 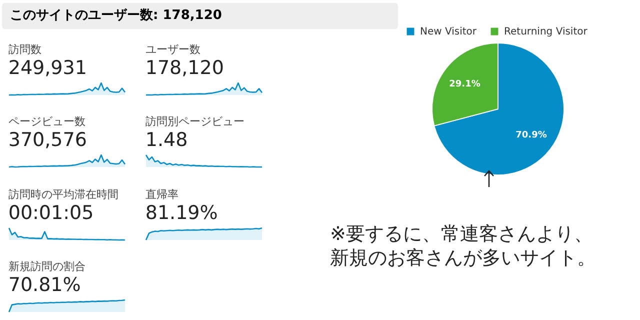 What do you see at coordinates (499, 109) in the screenshot?
I see `pie-slice` at bounding box center [499, 109].